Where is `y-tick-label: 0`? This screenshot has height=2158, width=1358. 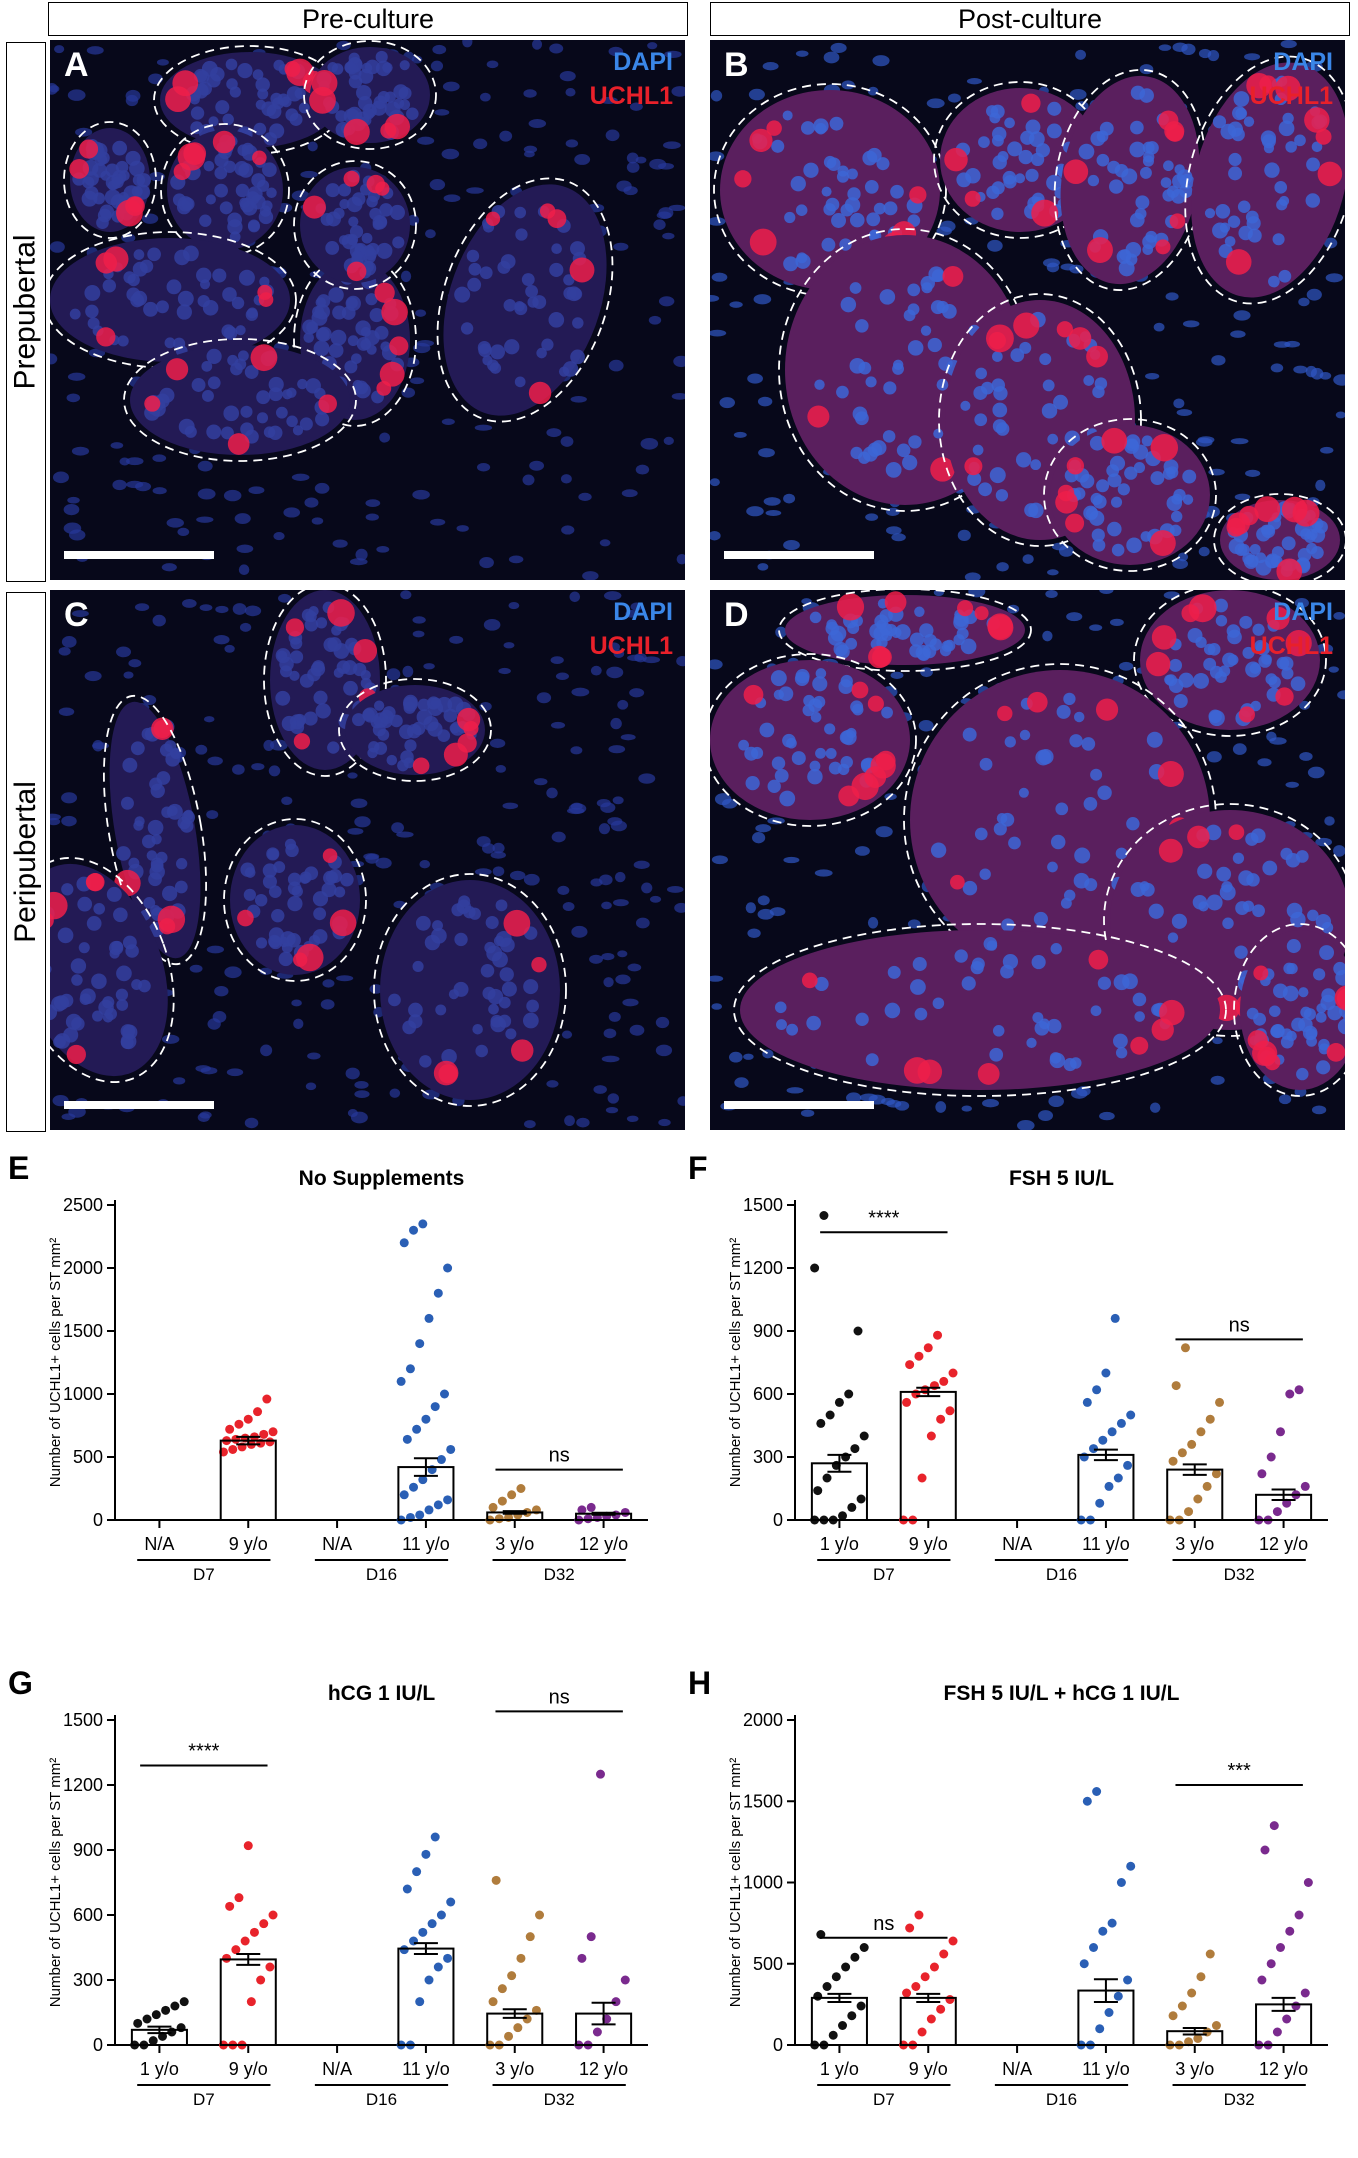 y-tick-label: 0 is located at coordinates (778, 2045).